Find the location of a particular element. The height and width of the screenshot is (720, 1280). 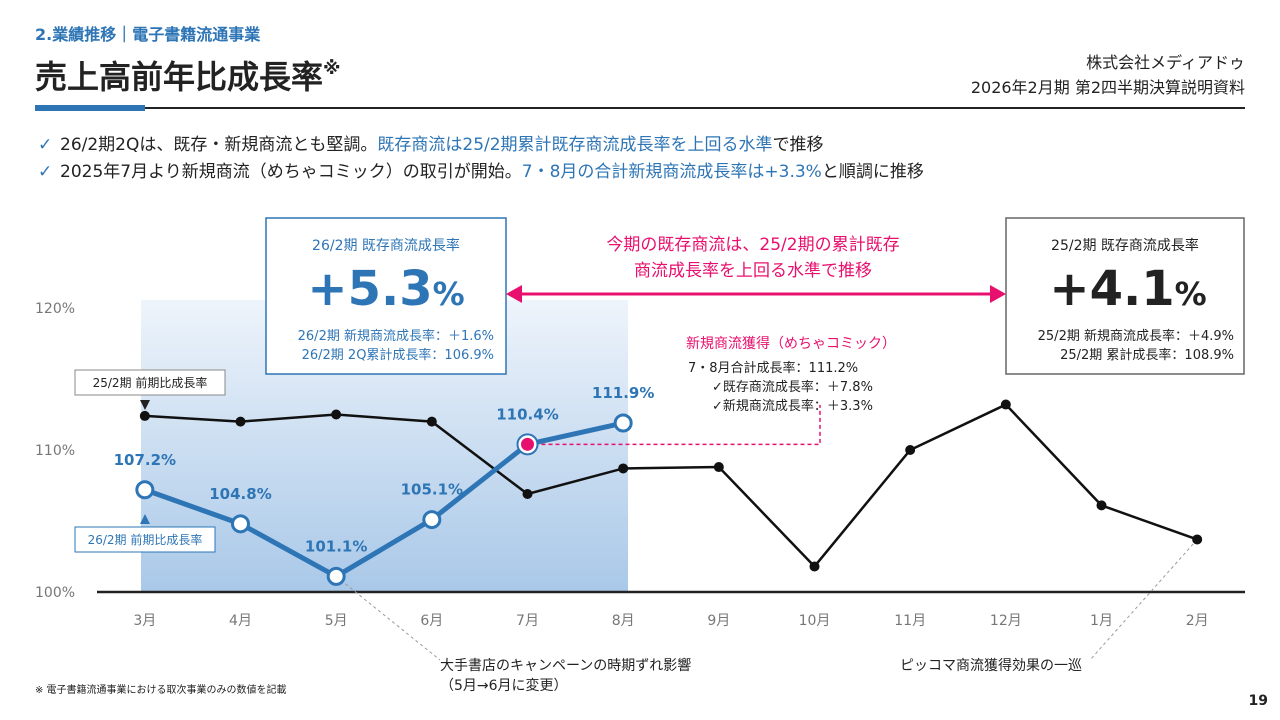

x-tick-label: 11月 is located at coordinates (910, 621).